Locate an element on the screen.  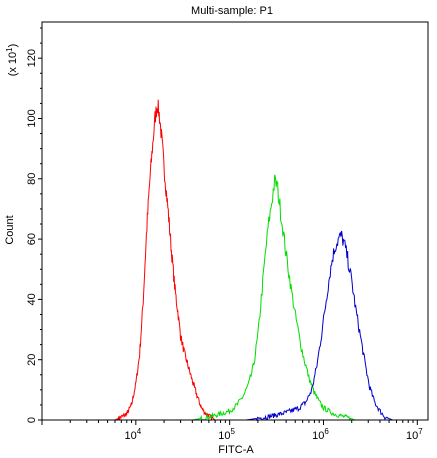
y-tick-label: 60 is located at coordinates (32, 239).